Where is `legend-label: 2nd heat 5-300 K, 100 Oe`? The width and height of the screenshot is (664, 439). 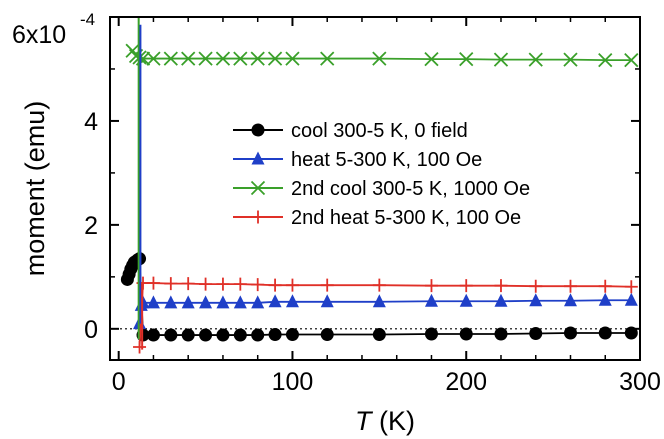
legend-label: 2nd heat 5-300 K, 100 Oe is located at coordinates (406, 218).